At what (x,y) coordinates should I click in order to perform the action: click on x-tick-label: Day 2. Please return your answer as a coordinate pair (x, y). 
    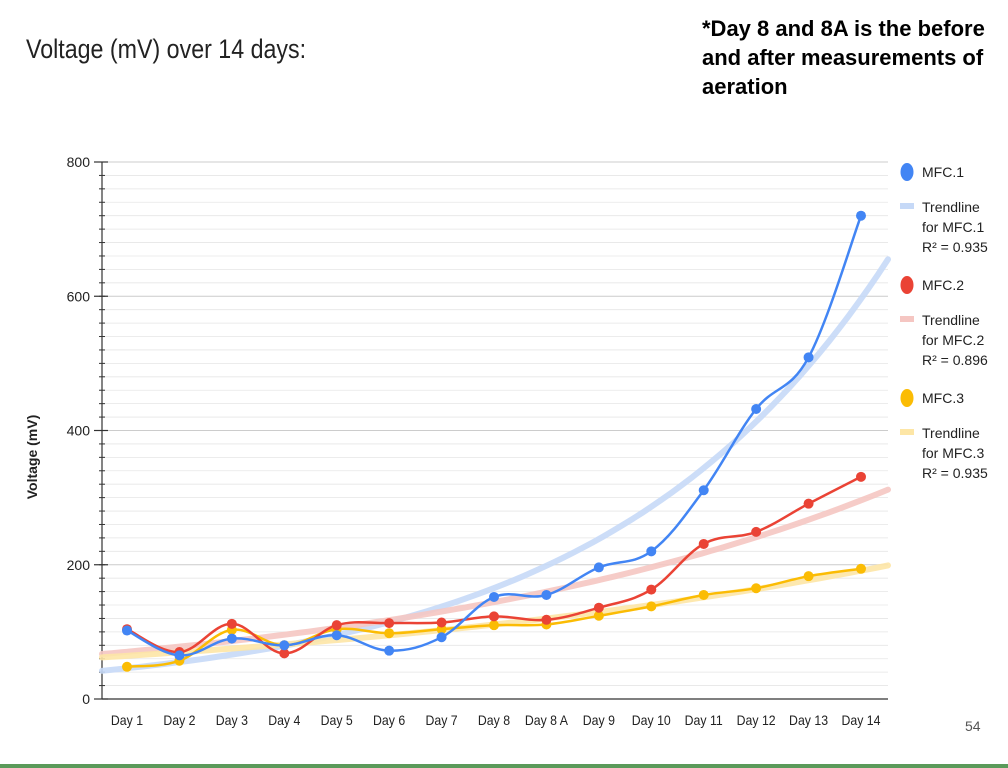
    Looking at the image, I should click on (179, 720).